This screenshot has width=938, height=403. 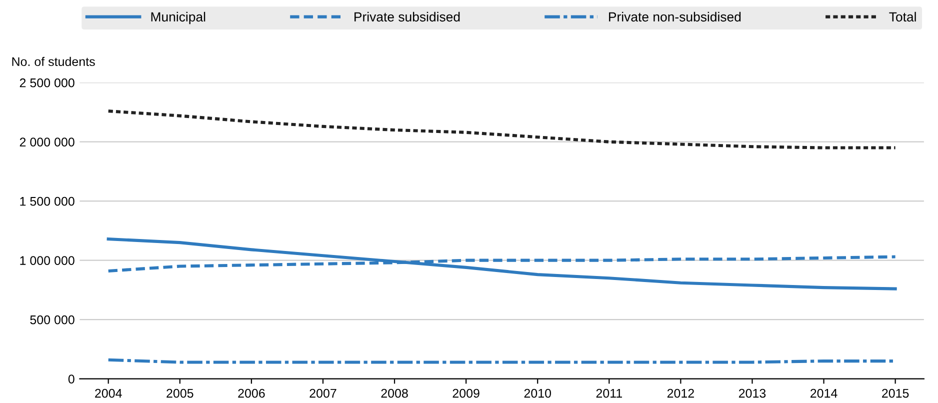 What do you see at coordinates (752, 393) in the screenshot?
I see `x-tick-label: 2013` at bounding box center [752, 393].